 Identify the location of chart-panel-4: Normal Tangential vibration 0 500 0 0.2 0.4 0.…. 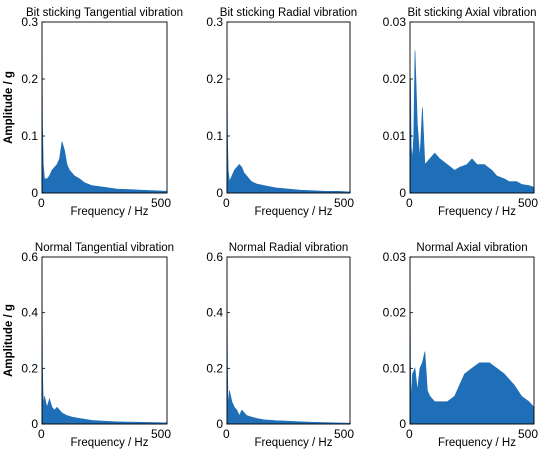
(88, 345).